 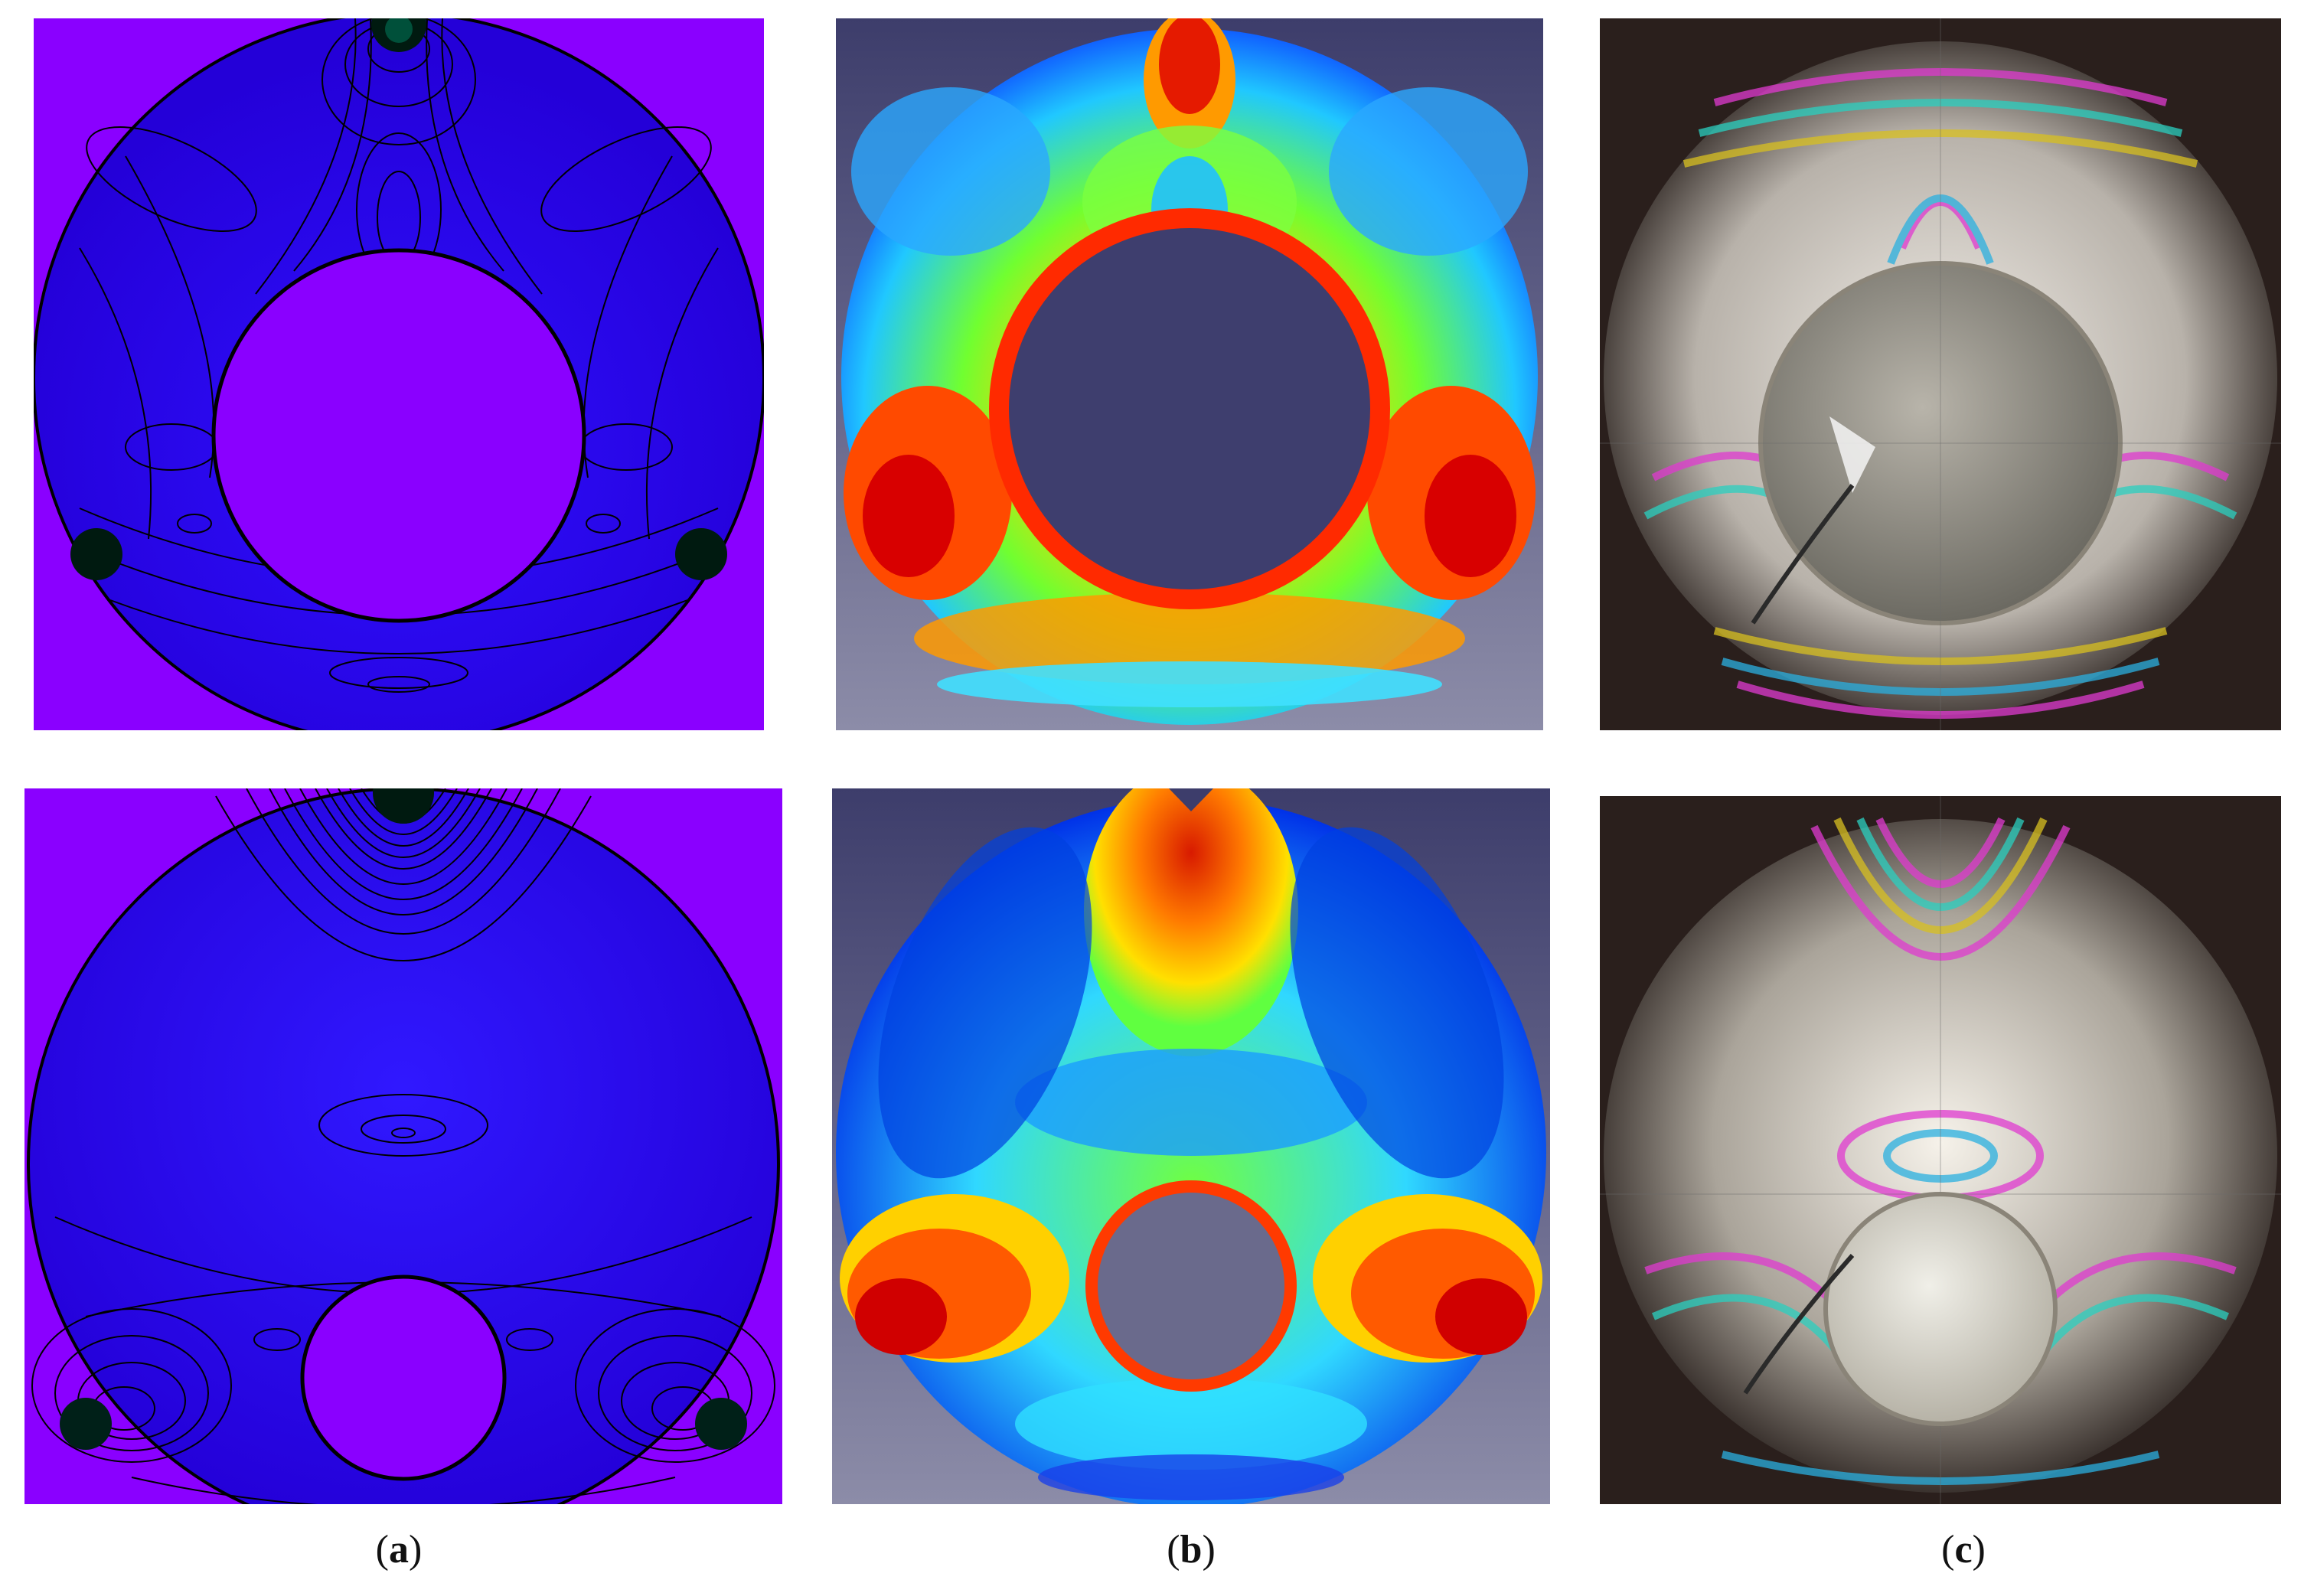 I want to click on caption-b: (b), so click(x=1191, y=1550).